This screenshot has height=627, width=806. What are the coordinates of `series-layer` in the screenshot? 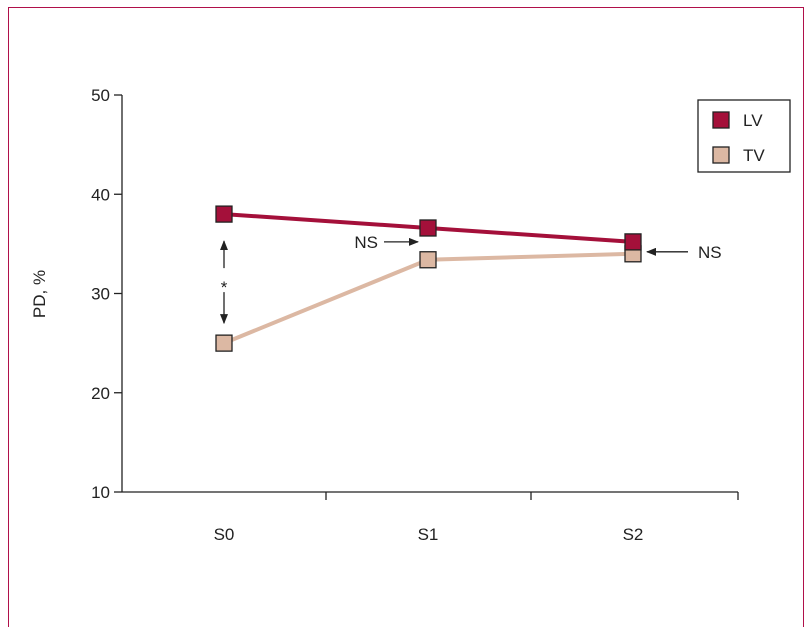 It's located at (428, 278).